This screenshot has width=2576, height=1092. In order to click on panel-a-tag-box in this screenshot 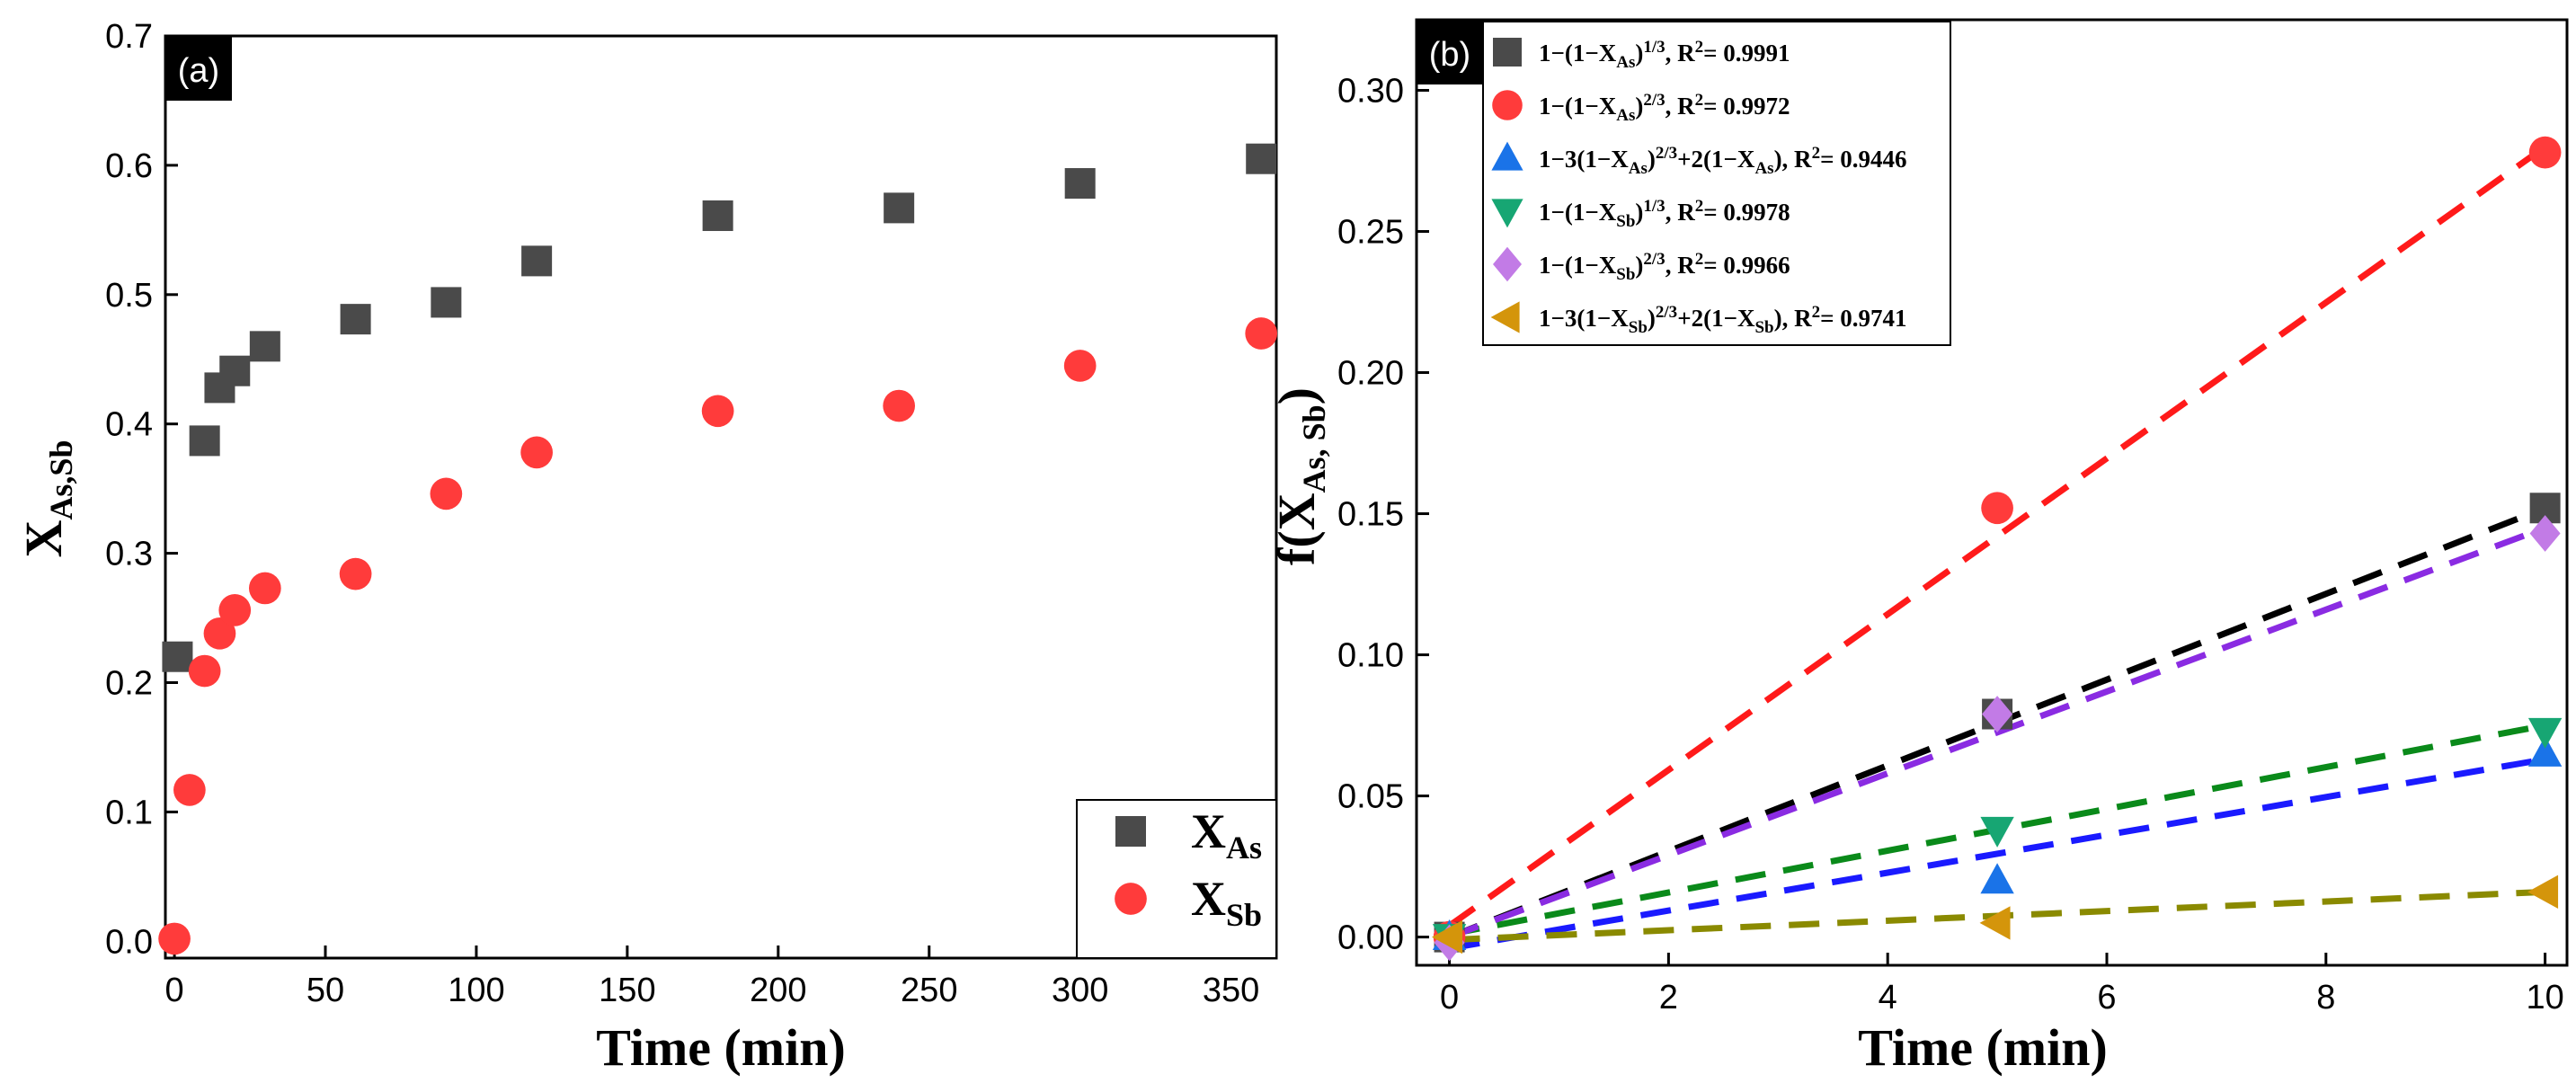, I will do `click(198, 68)`.